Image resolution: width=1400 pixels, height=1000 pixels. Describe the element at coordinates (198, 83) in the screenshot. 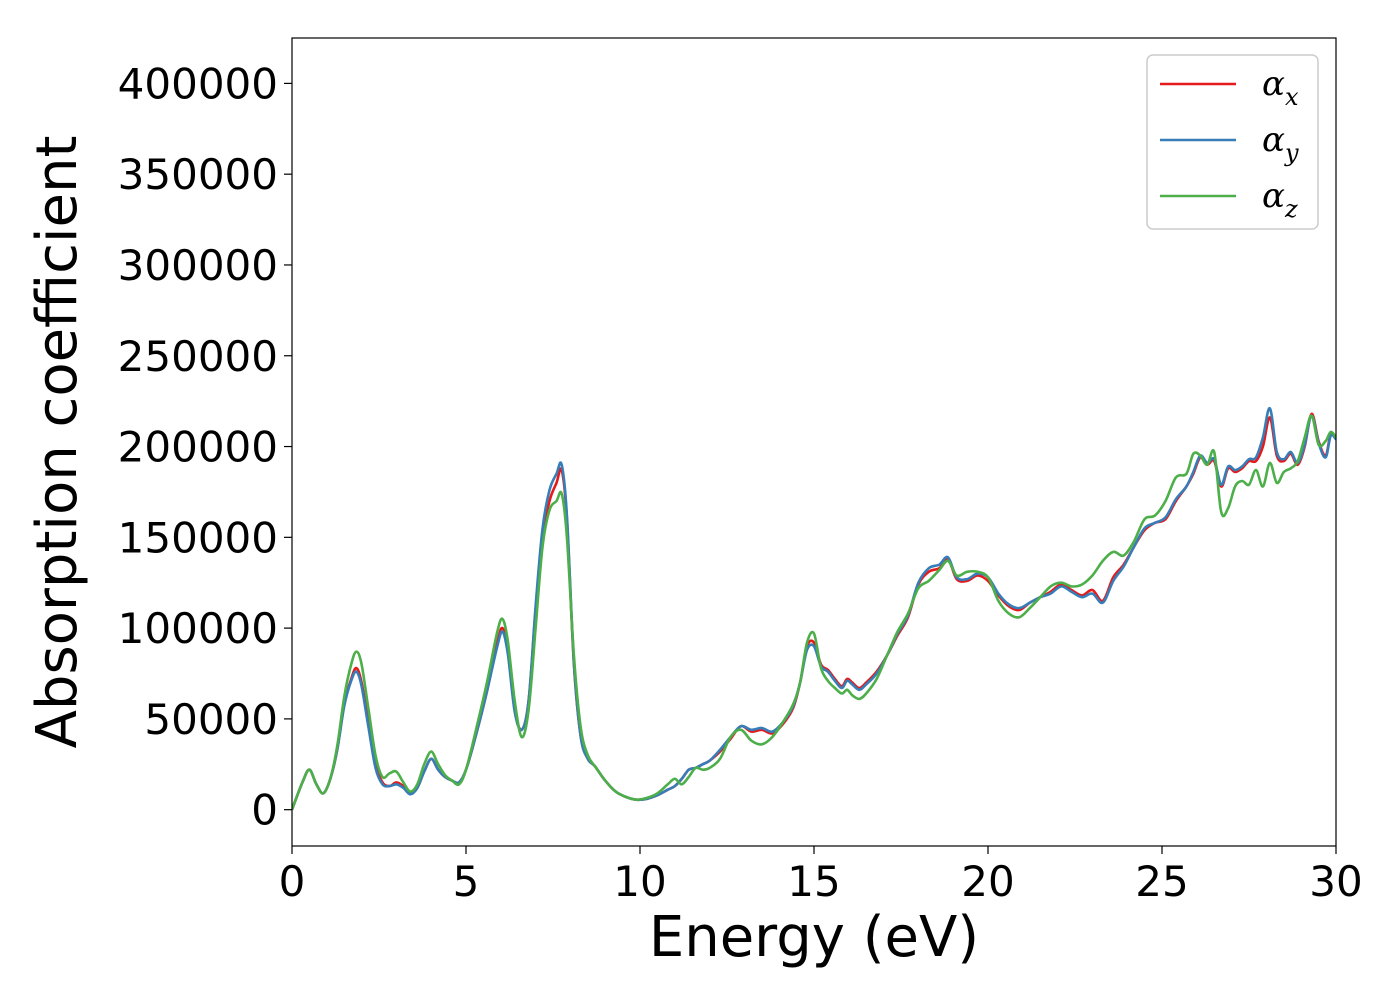

I see `y-tick-label: 400000` at that location.